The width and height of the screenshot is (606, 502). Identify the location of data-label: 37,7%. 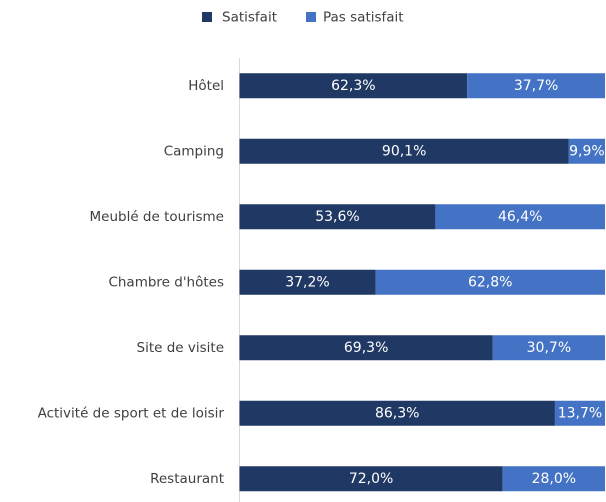
(536, 86).